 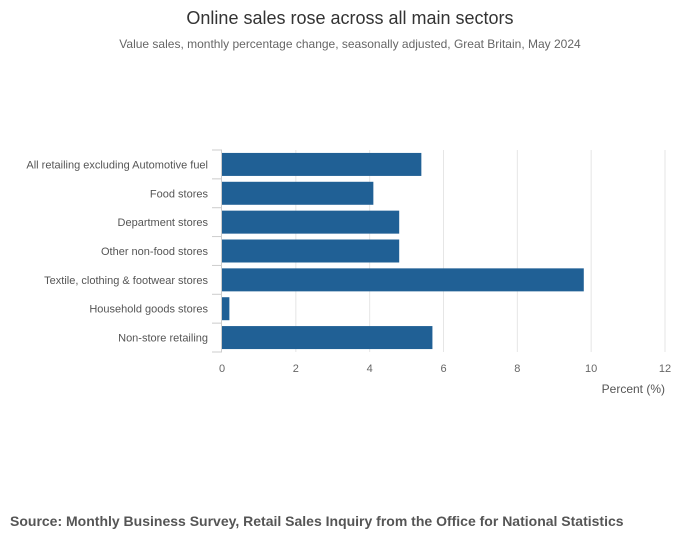 What do you see at coordinates (155, 252) in the screenshot?
I see `category-label-3: Other non-food stores` at bounding box center [155, 252].